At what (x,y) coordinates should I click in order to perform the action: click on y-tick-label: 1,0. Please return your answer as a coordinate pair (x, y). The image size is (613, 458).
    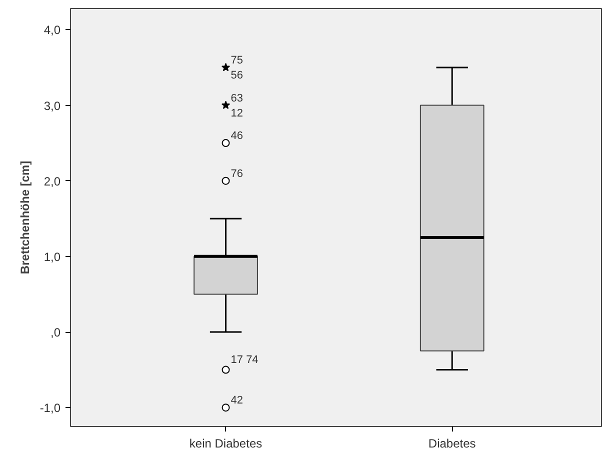
    Looking at the image, I should click on (52, 257).